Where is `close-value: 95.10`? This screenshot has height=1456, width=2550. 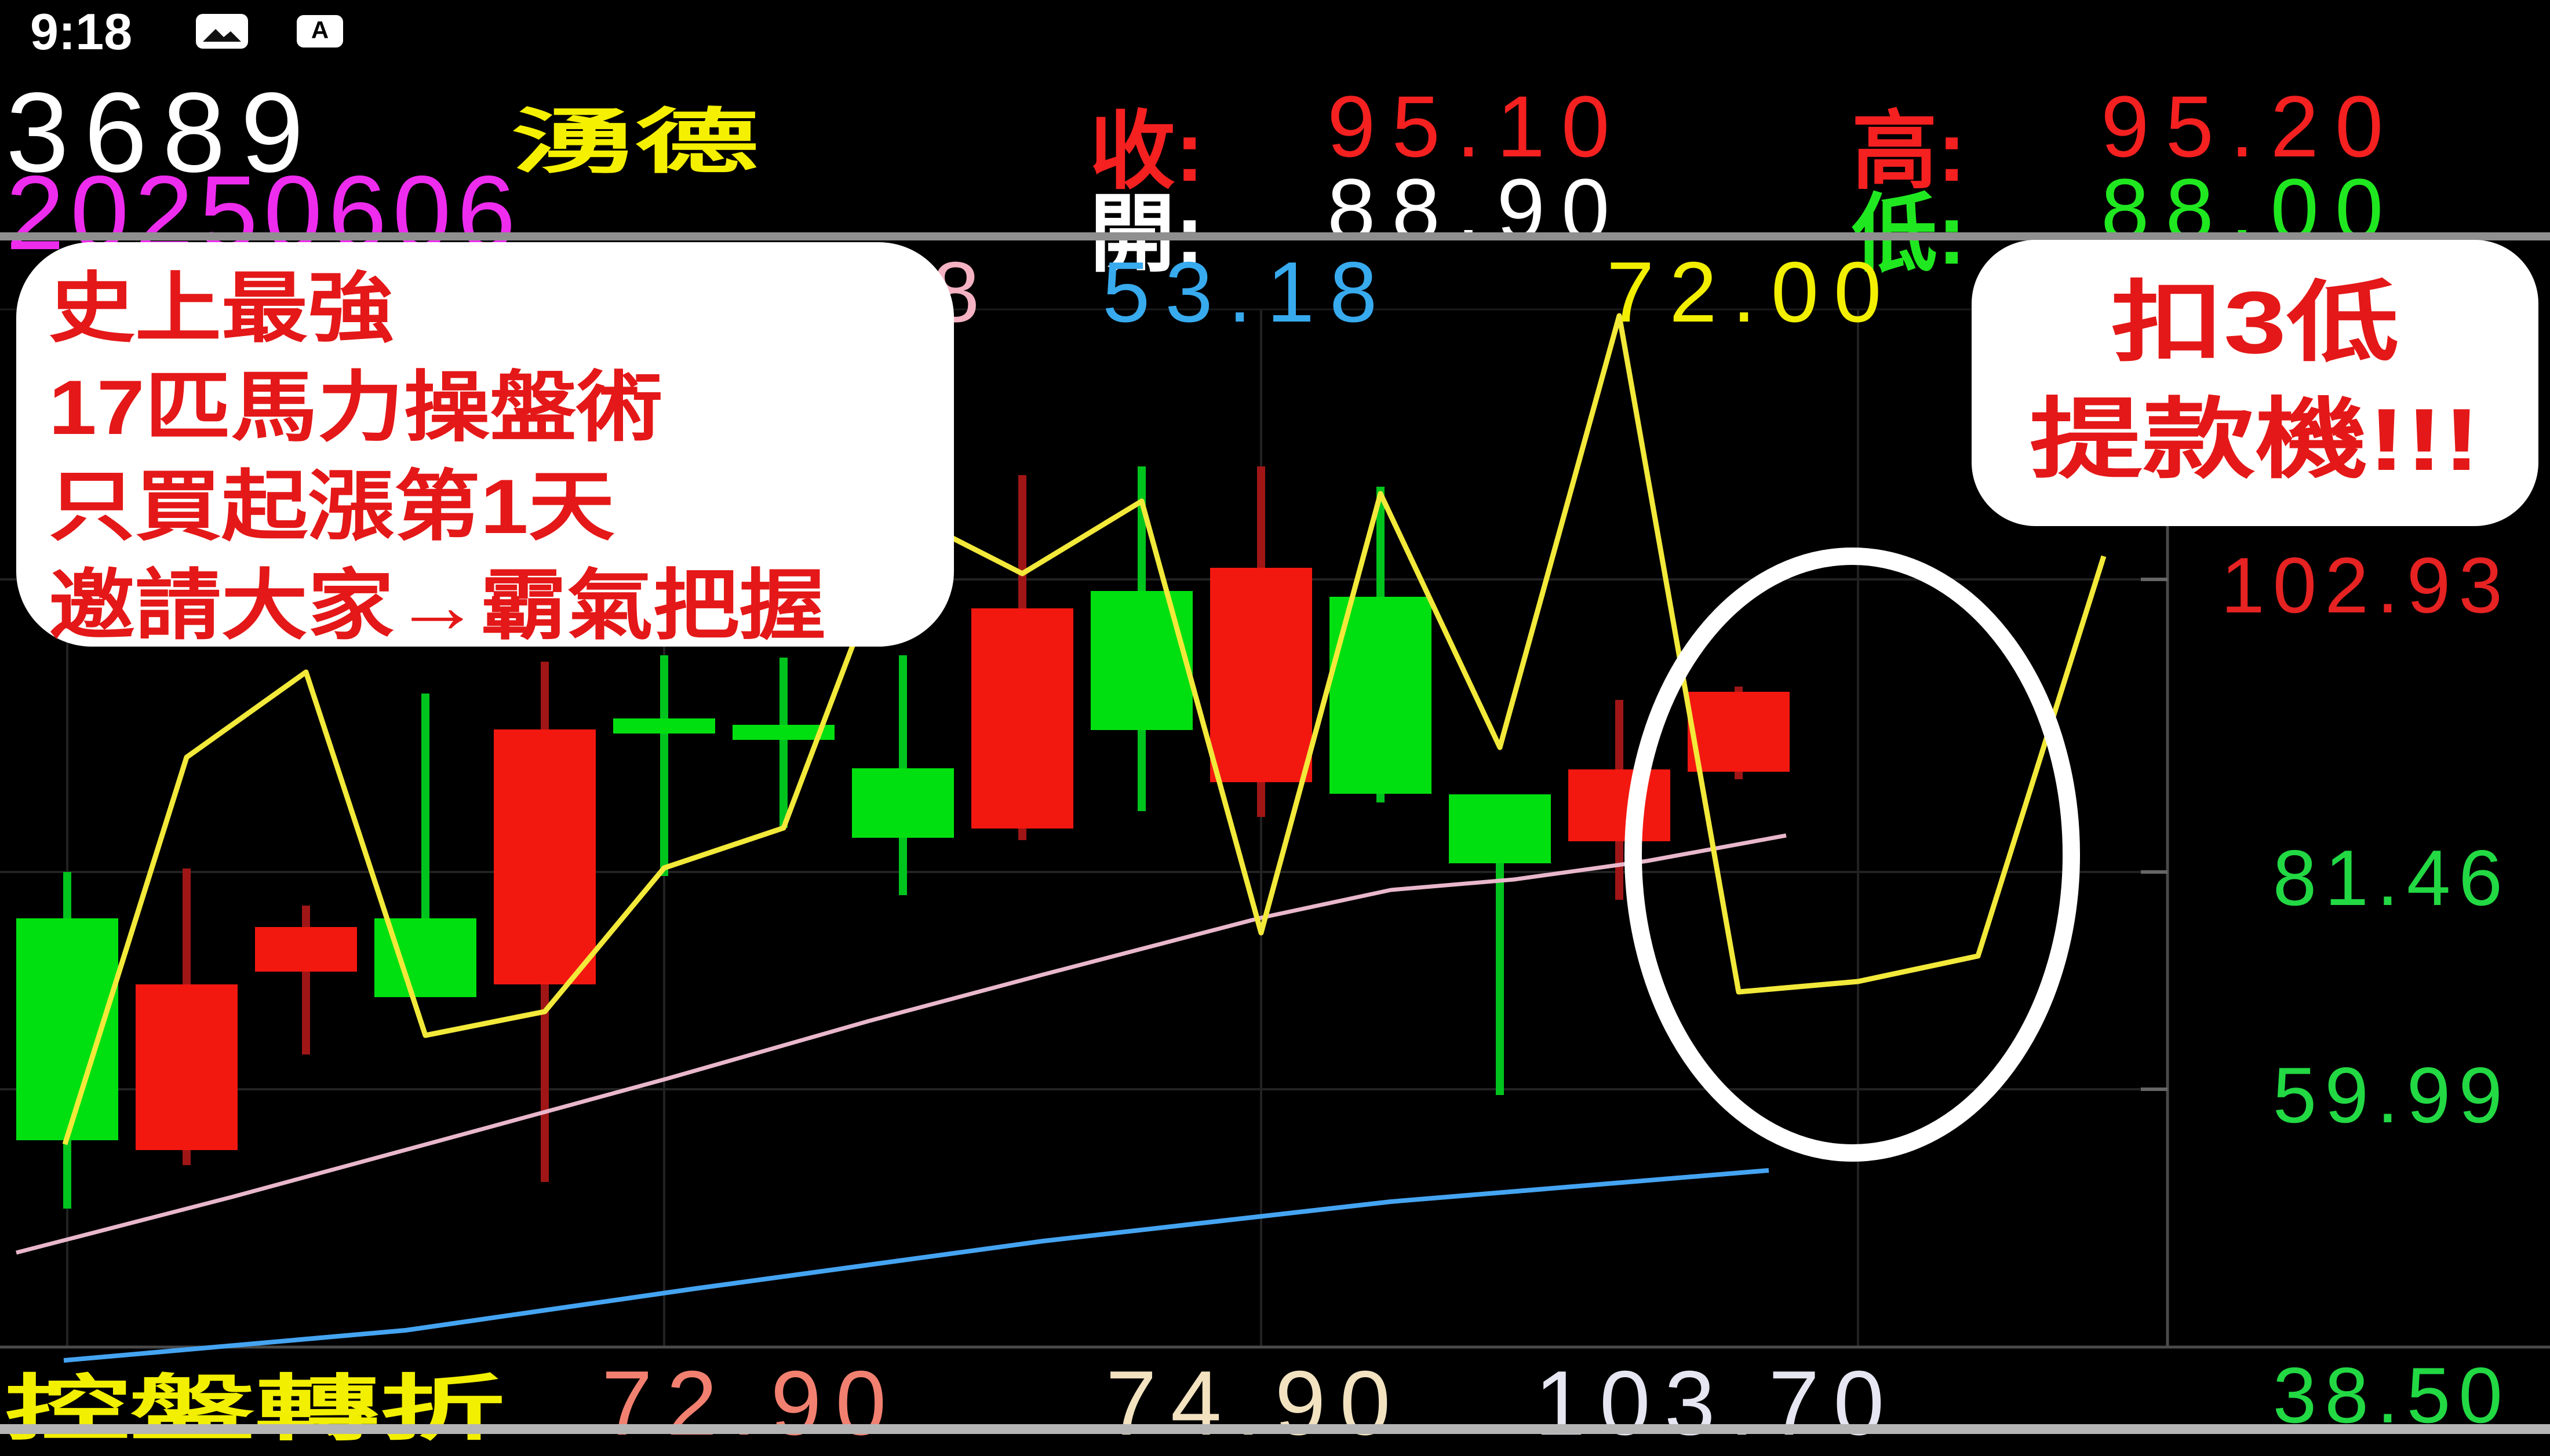
close-value: 95.10 is located at coordinates (1477, 126).